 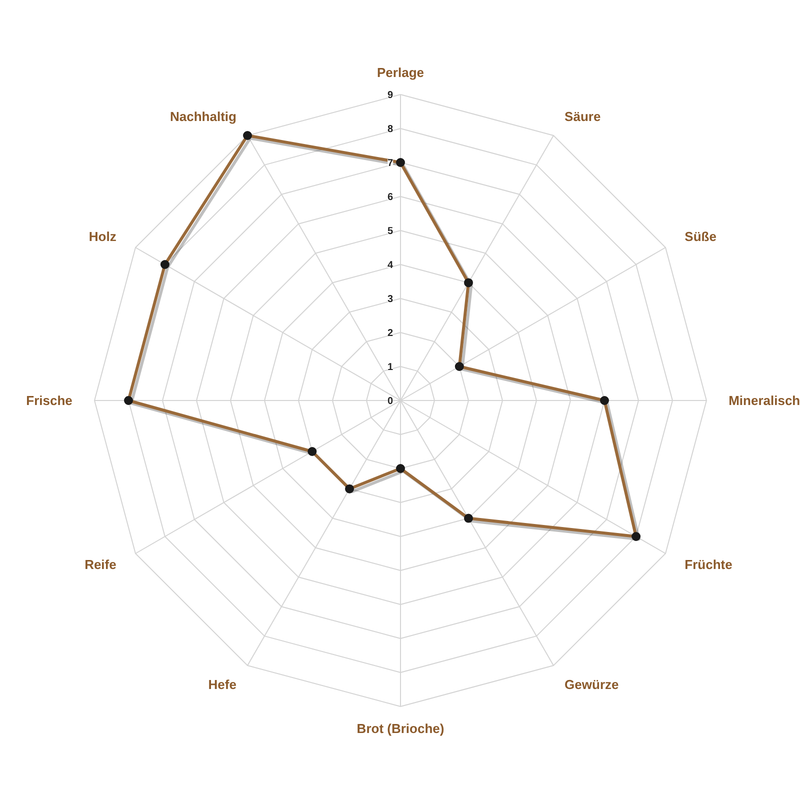 I want to click on spoke-label: Gewürze, so click(x=591, y=684).